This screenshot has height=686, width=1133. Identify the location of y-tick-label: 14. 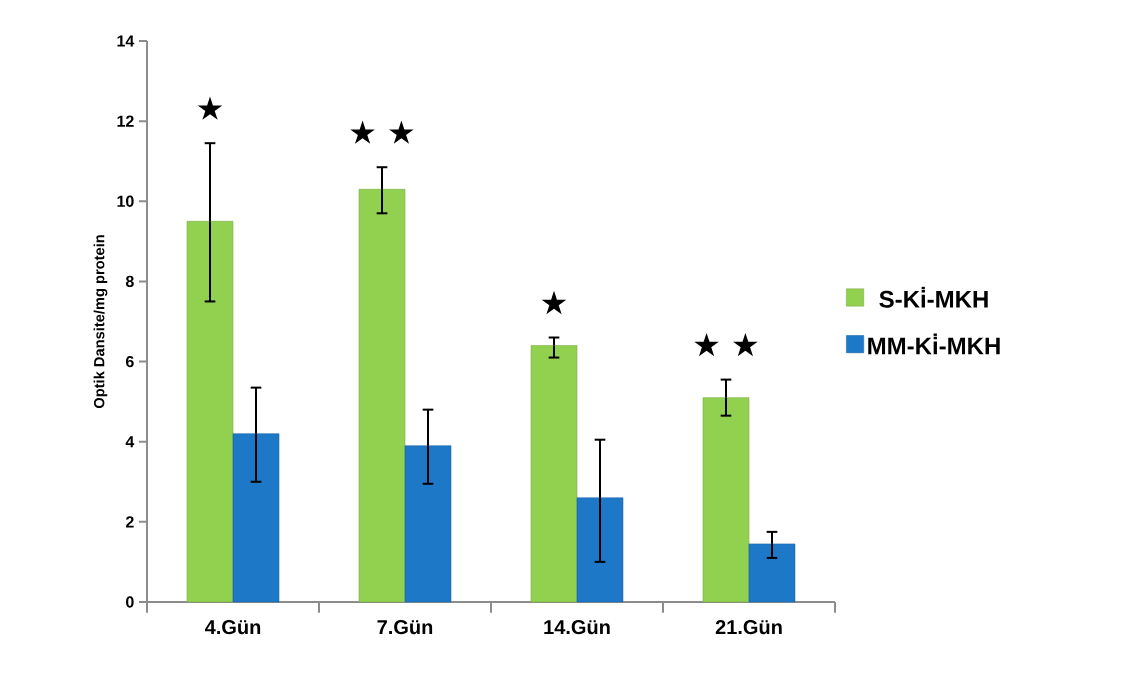
(126, 41).